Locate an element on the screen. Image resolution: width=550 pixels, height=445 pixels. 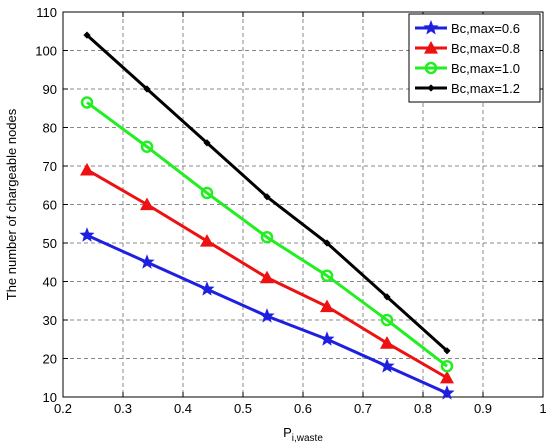
x-tick-label: 0.5 is located at coordinates (243, 408).